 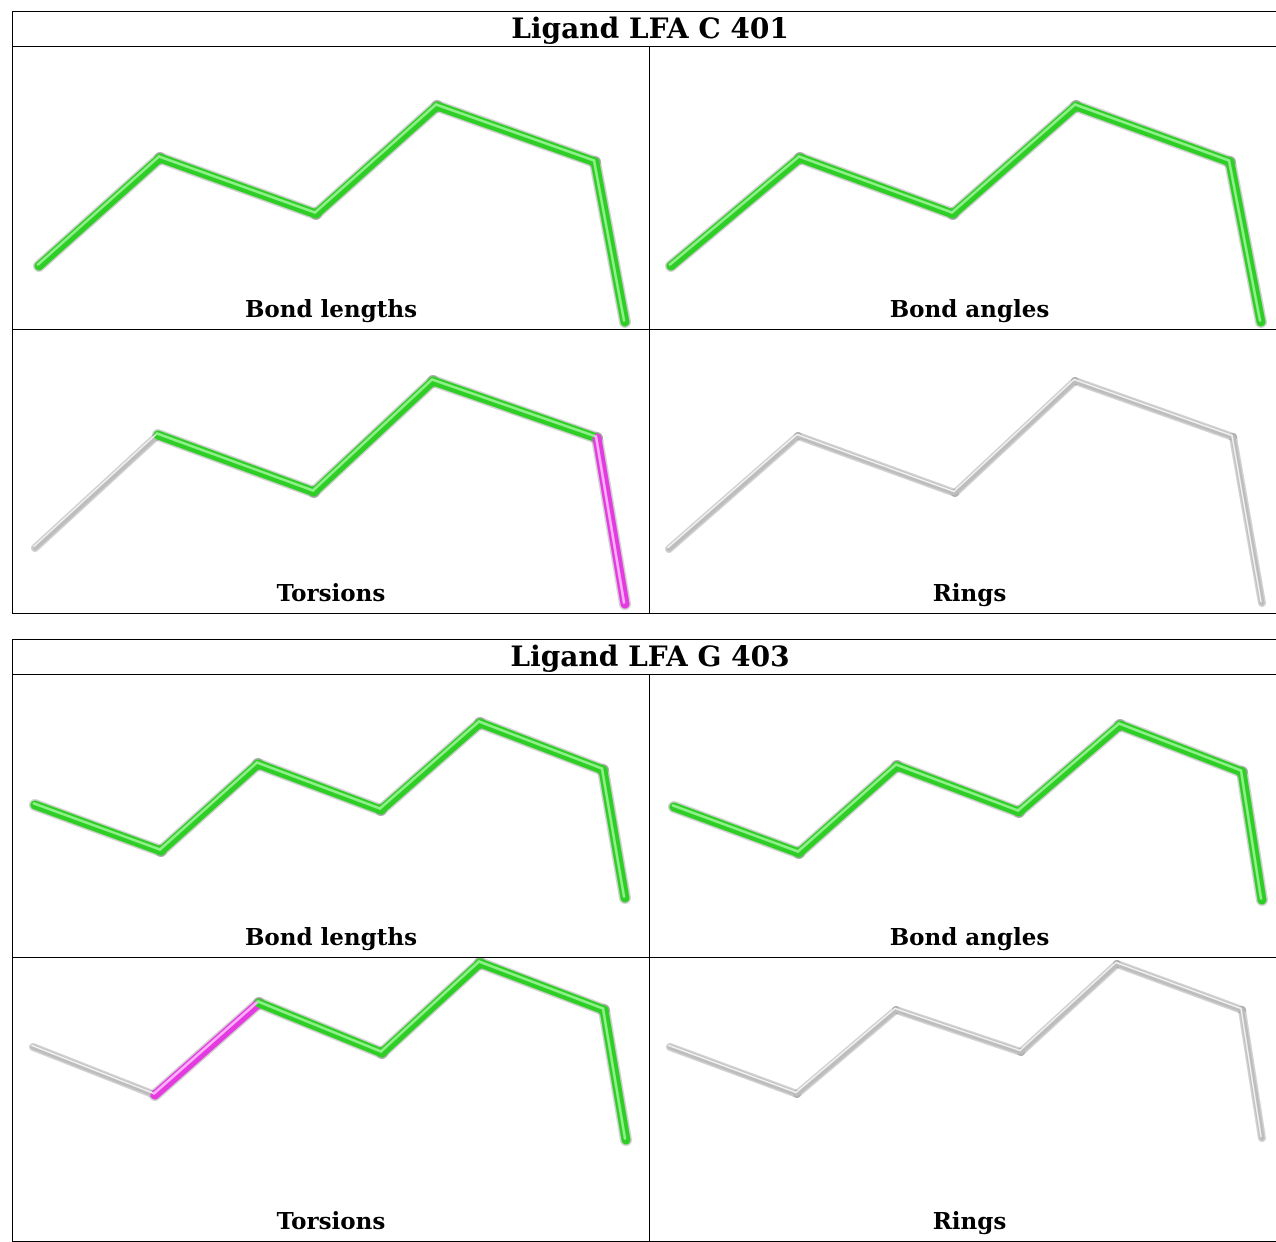 What do you see at coordinates (644, 29) in the screenshot?
I see `ligand-title: Ligand LFA C 401` at bounding box center [644, 29].